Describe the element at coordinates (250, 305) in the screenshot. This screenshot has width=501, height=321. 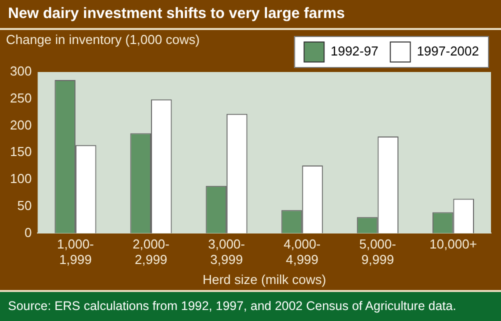
I see `source-note: Source: ERS calculations from 1992, 1997, and 2002 Census of Agriculture data.` at that location.